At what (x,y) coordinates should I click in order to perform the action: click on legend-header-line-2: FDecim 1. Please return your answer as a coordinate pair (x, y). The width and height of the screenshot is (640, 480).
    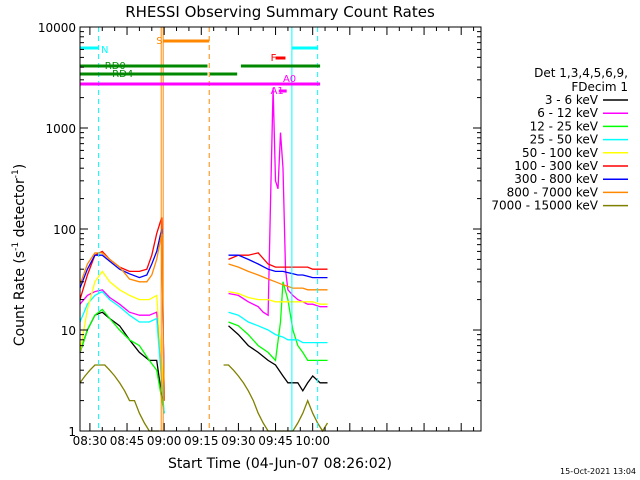
    Looking at the image, I should click on (599, 87).